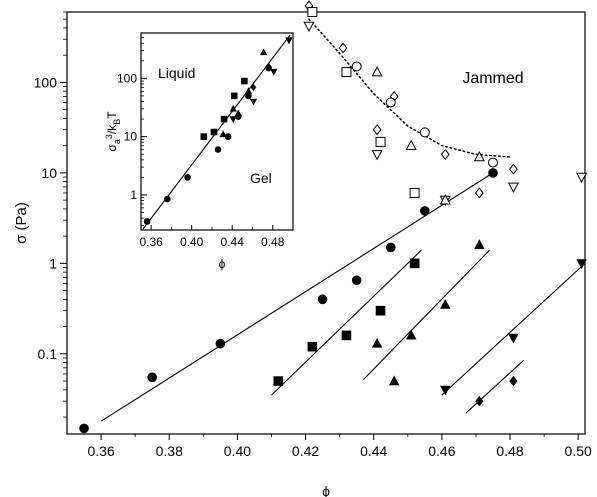 The width and height of the screenshot is (597, 497). What do you see at coordinates (151, 242) in the screenshot?
I see `inset-x-tick-label: 0.36` at bounding box center [151, 242].